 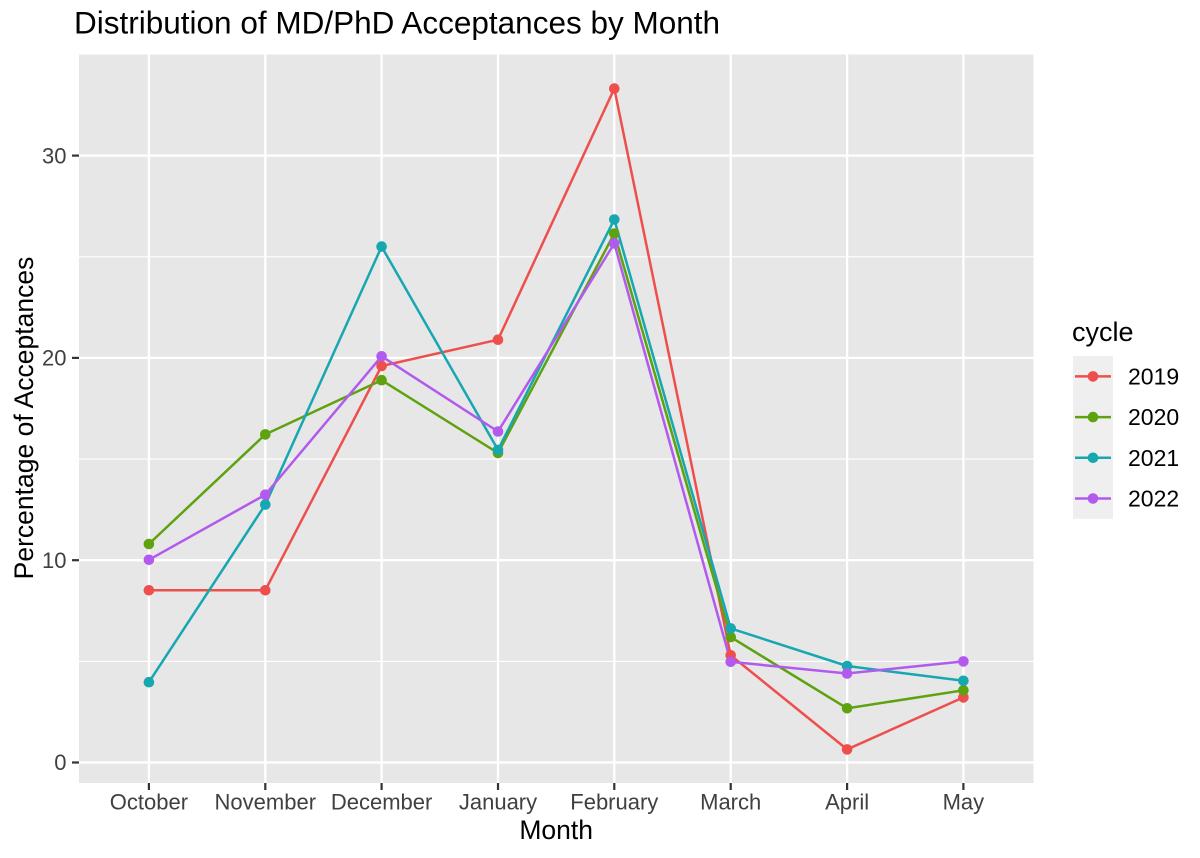 I want to click on svg-text: March, so click(x=730, y=802).